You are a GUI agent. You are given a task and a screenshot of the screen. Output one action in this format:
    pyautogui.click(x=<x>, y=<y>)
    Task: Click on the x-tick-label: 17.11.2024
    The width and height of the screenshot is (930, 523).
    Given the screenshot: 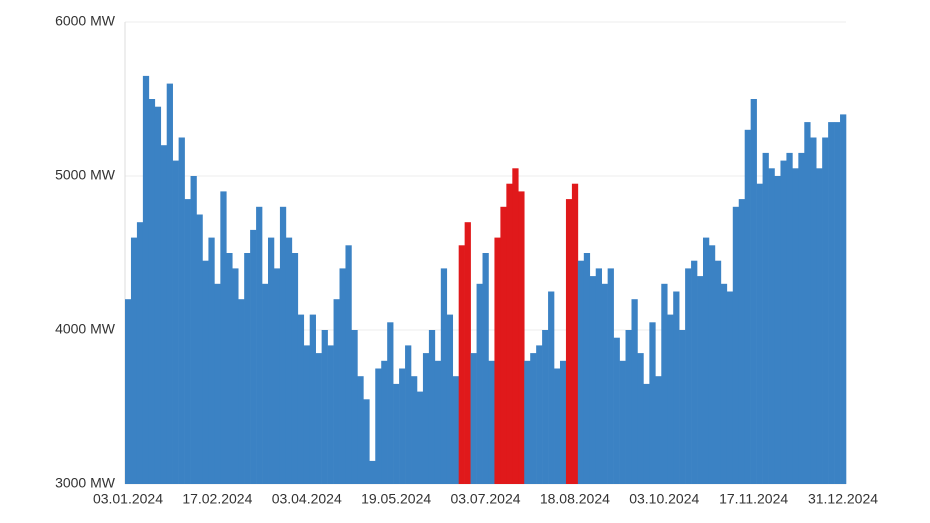 What is the action you would take?
    pyautogui.click(x=753, y=499)
    